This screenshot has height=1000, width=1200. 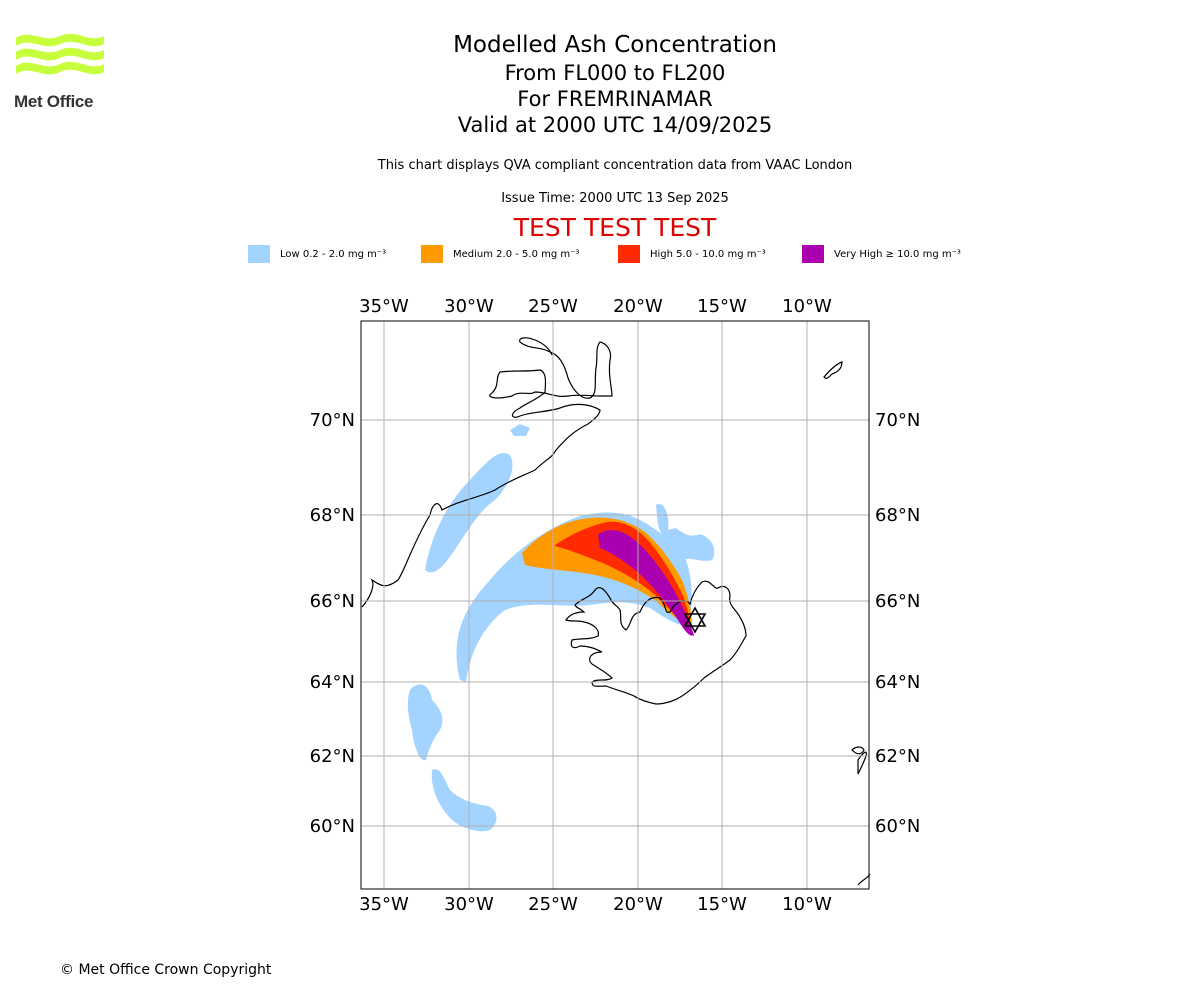 I want to click on lon-label-top: 20°W, so click(x=638, y=306).